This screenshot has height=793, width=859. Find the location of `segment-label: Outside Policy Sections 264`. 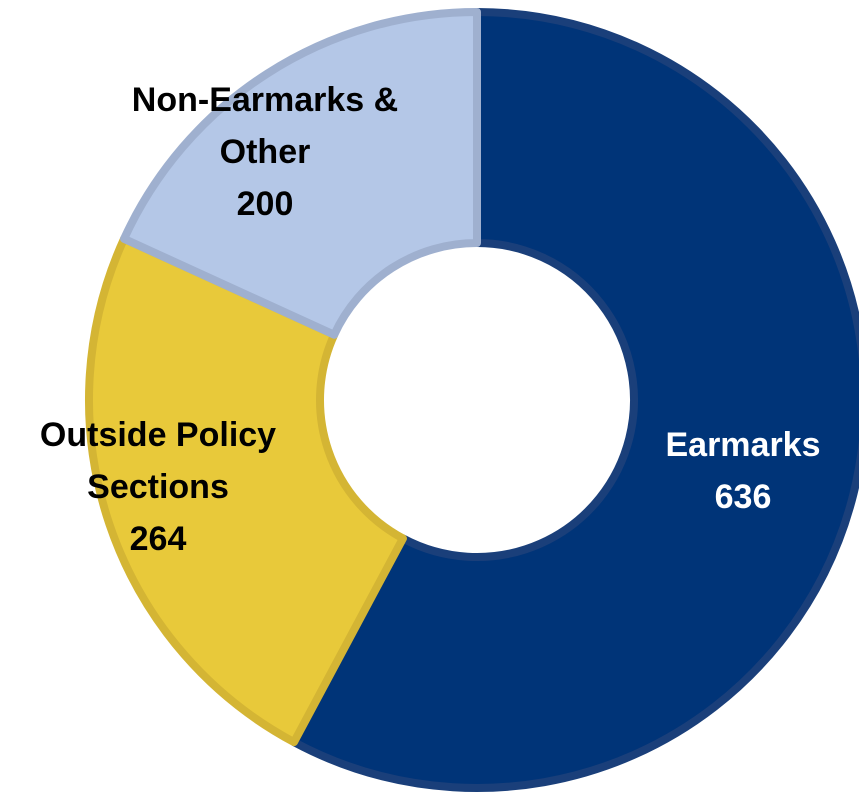

segment-label: Outside Policy Sections 264 is located at coordinates (158, 487).